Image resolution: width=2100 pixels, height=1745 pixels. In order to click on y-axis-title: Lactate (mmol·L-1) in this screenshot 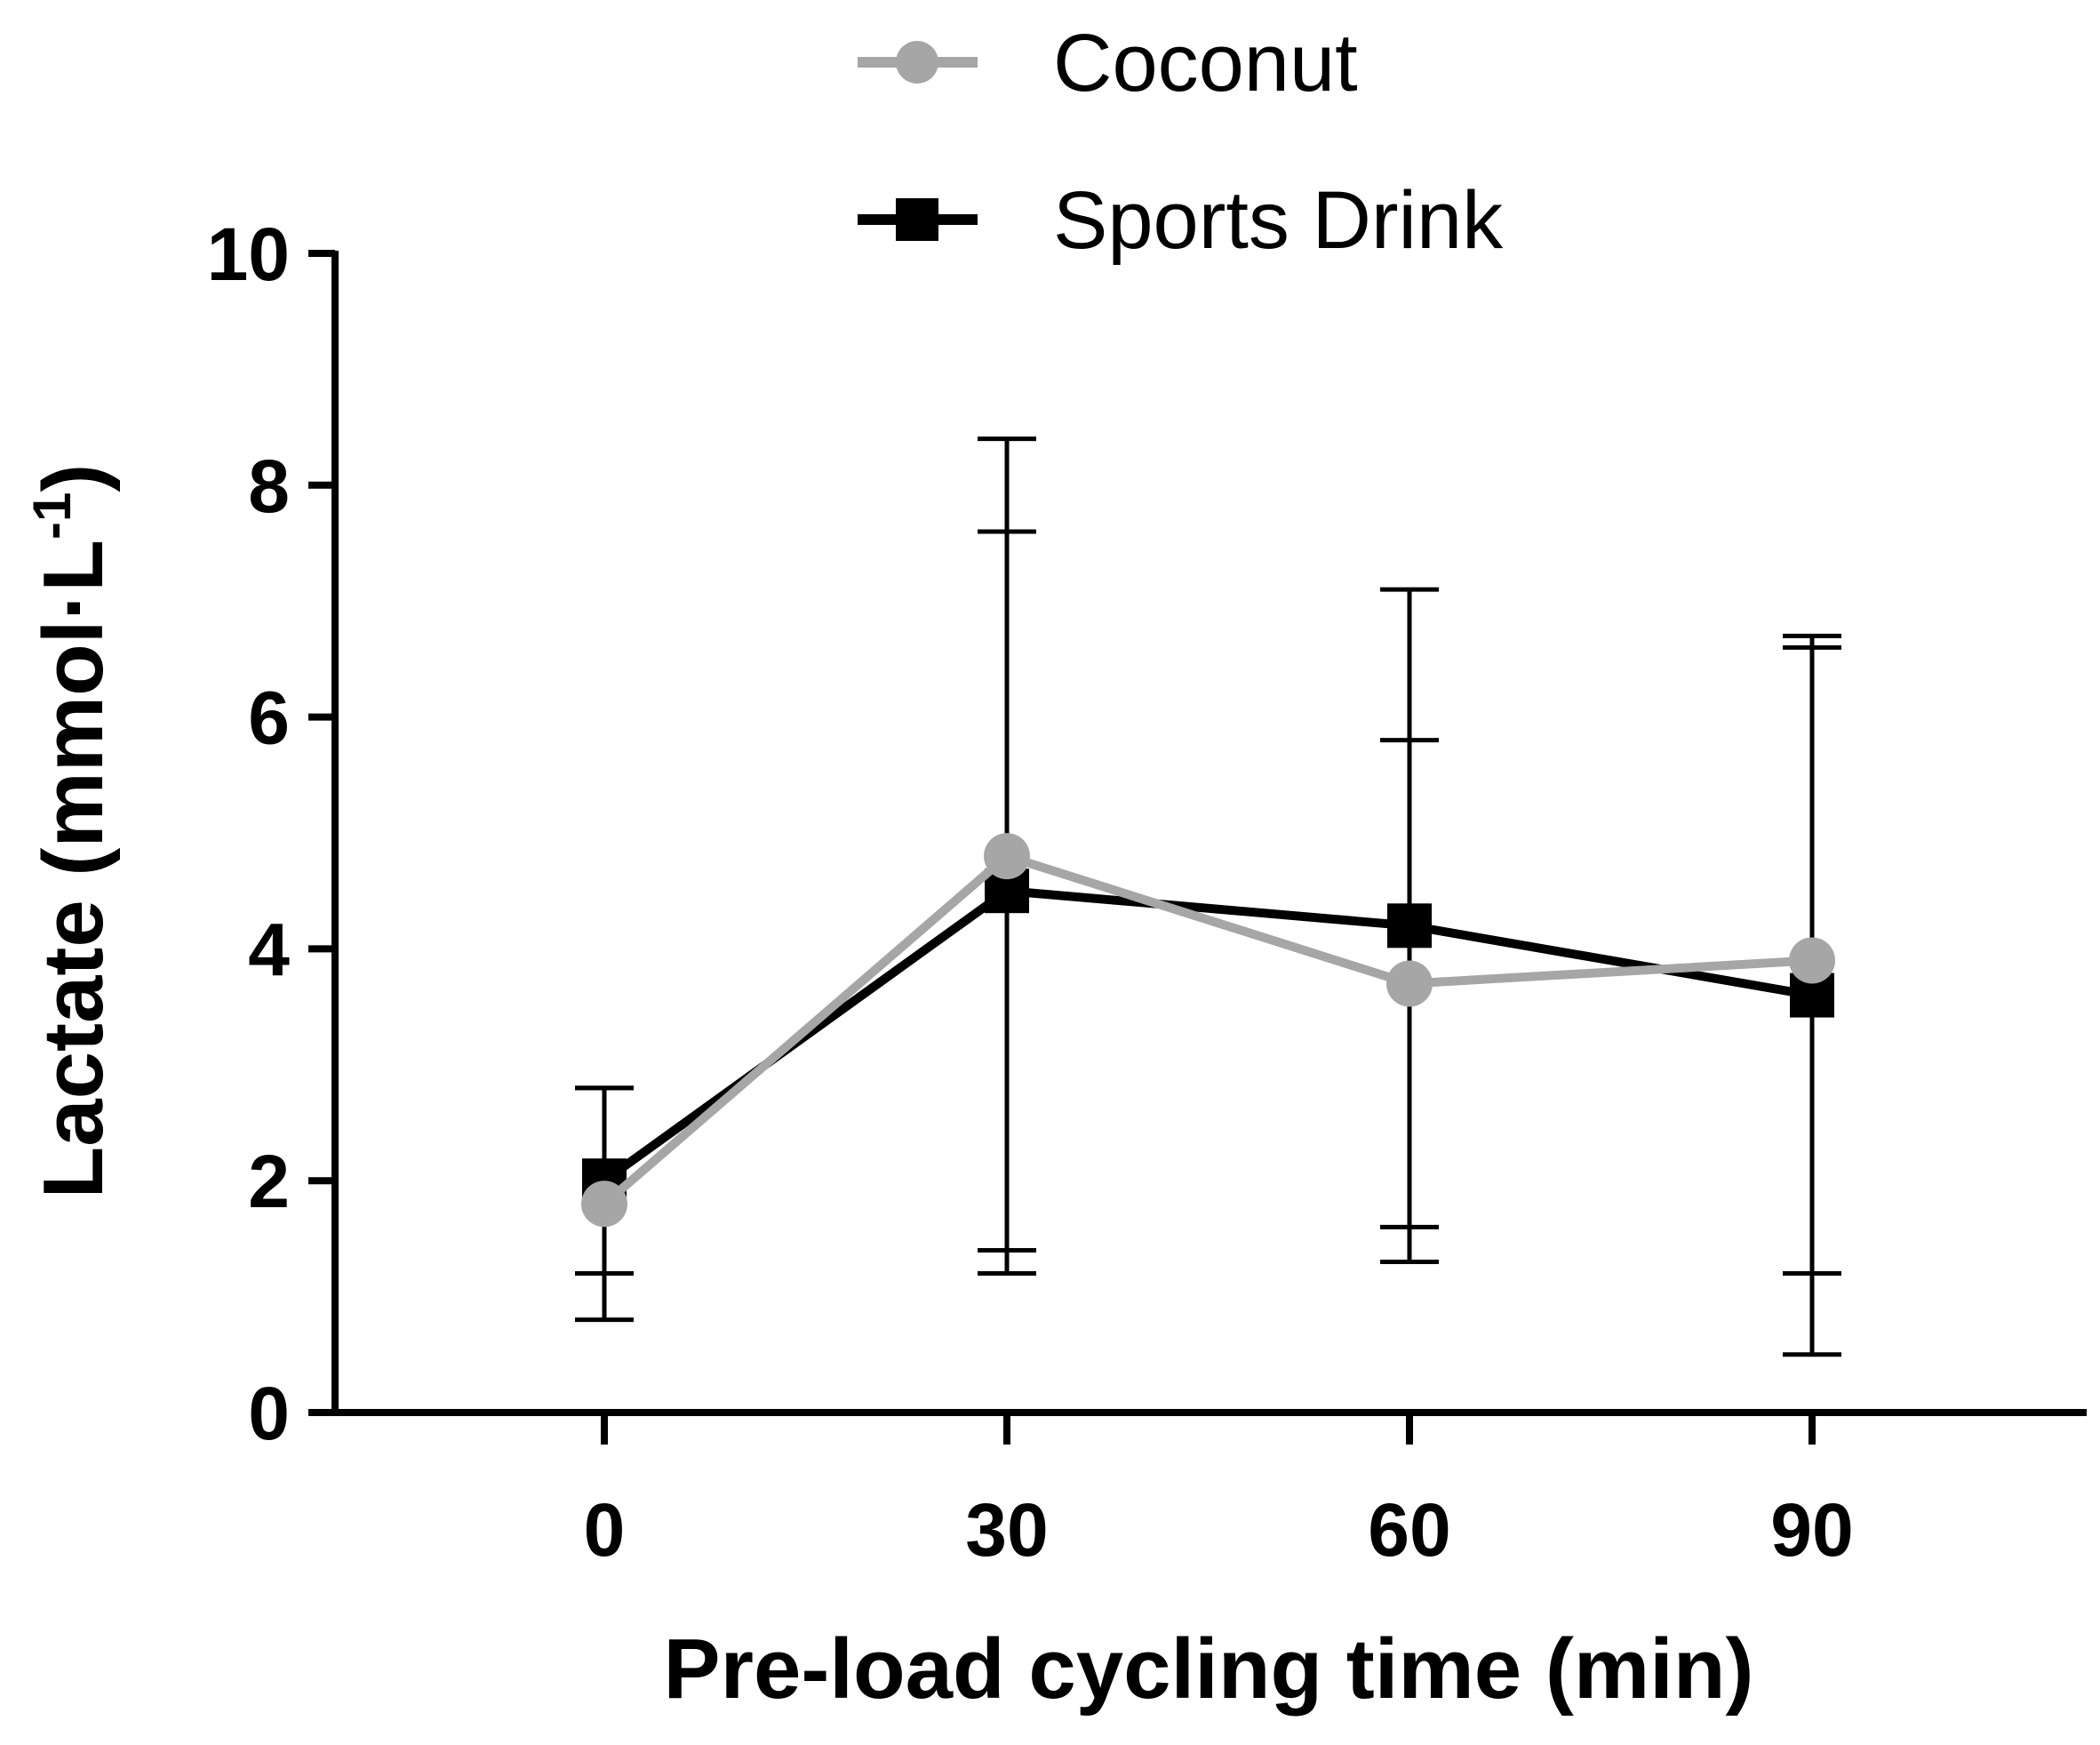, I will do `click(71, 831)`.